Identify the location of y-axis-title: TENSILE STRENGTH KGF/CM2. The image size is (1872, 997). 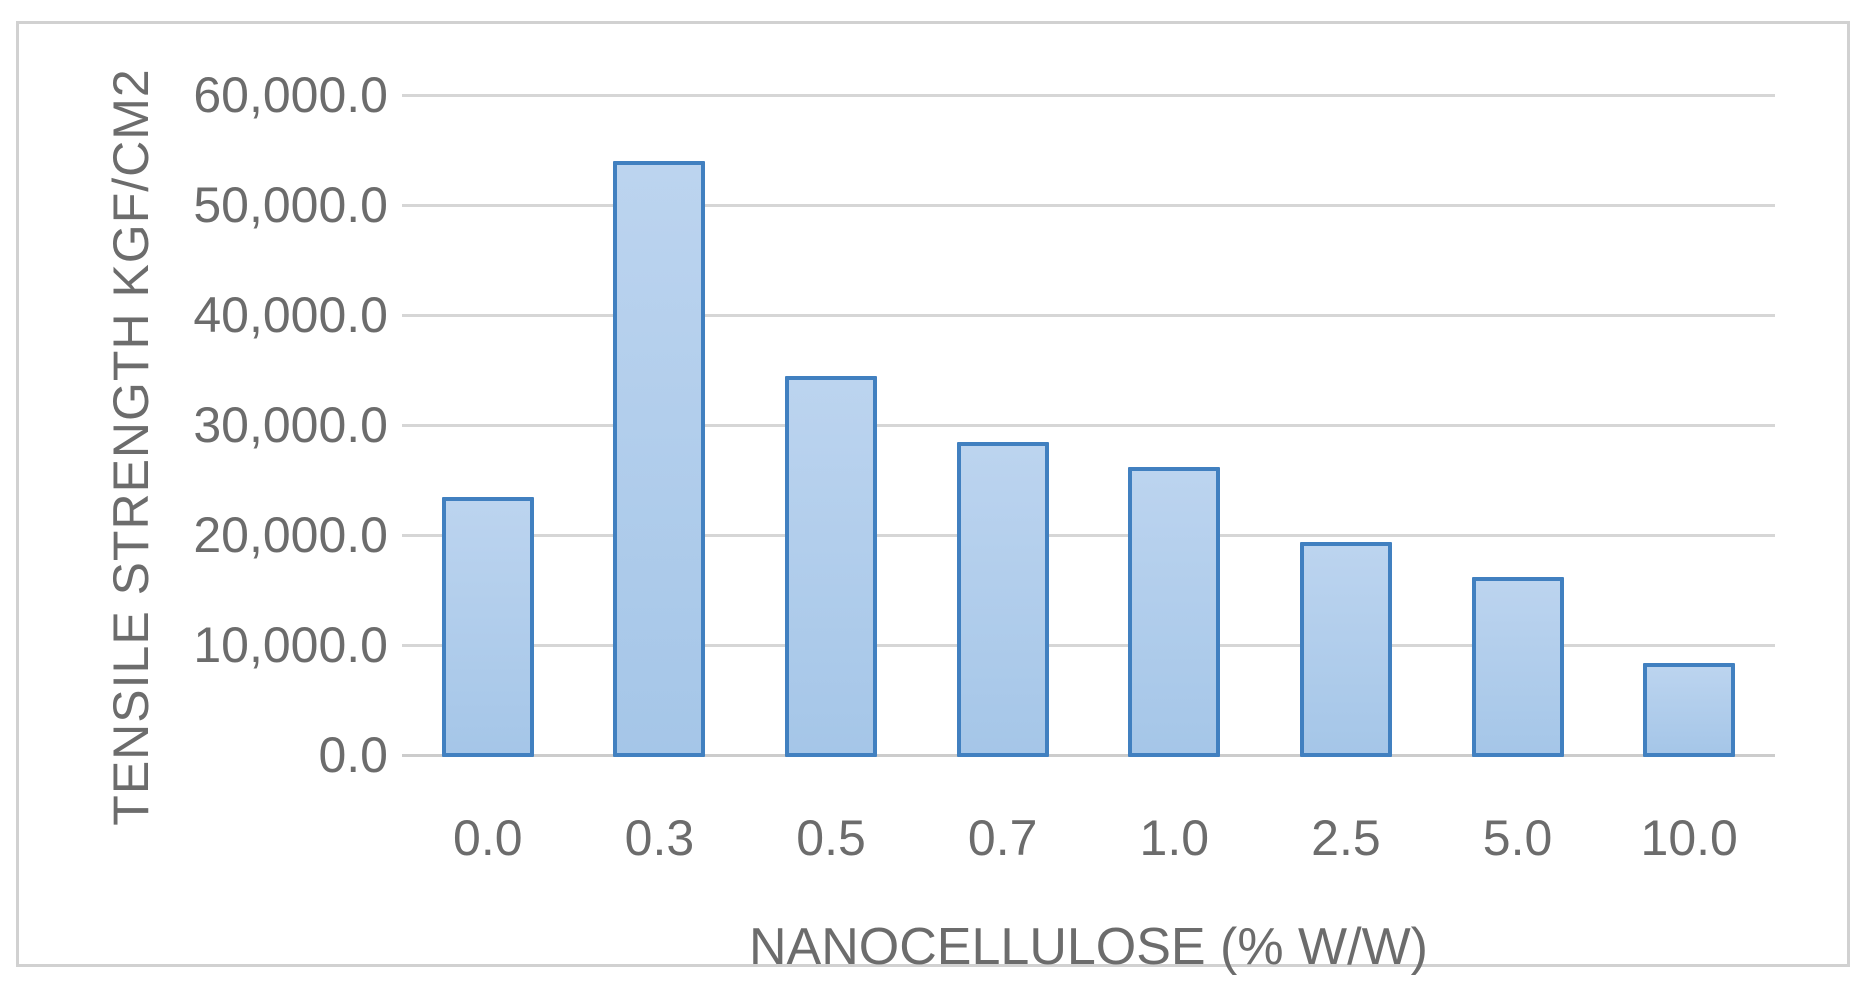
(131, 447).